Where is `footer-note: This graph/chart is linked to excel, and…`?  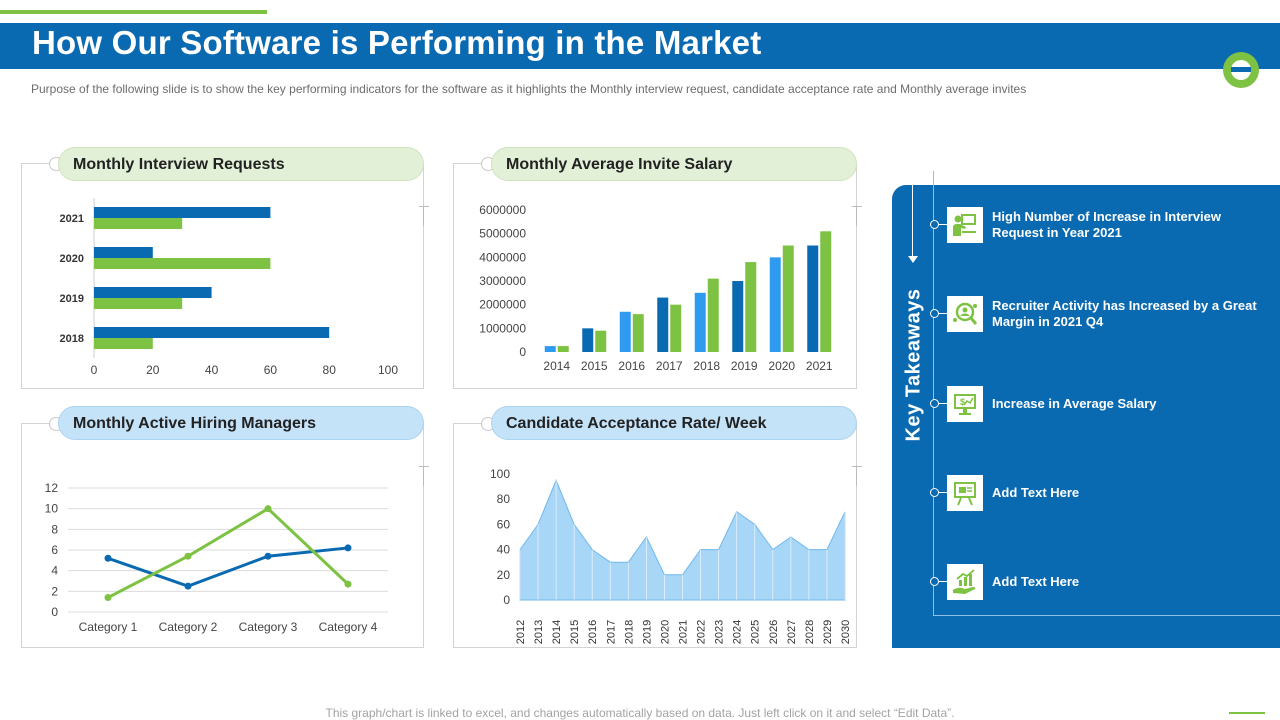 footer-note: This graph/chart is linked to excel, and… is located at coordinates (640, 713).